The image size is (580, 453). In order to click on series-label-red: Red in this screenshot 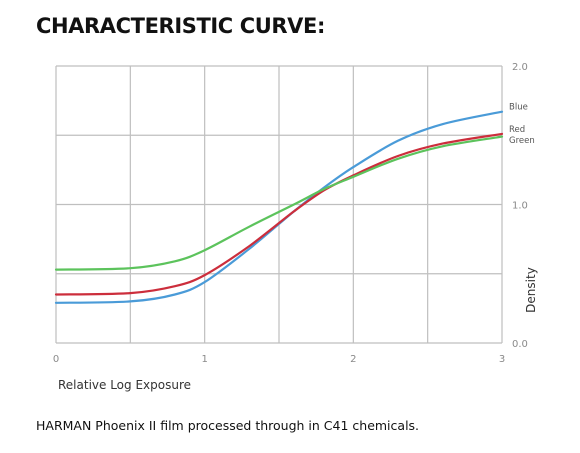, I will do `click(517, 130)`.